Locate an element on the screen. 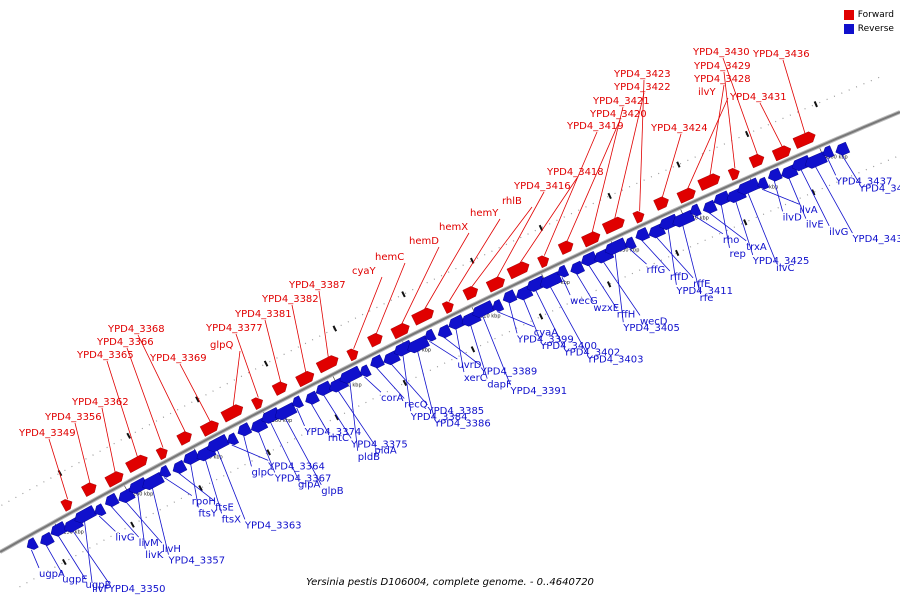 The image size is (900, 600). reverse-gene-label: YPD4_3357 is located at coordinates (197, 561).